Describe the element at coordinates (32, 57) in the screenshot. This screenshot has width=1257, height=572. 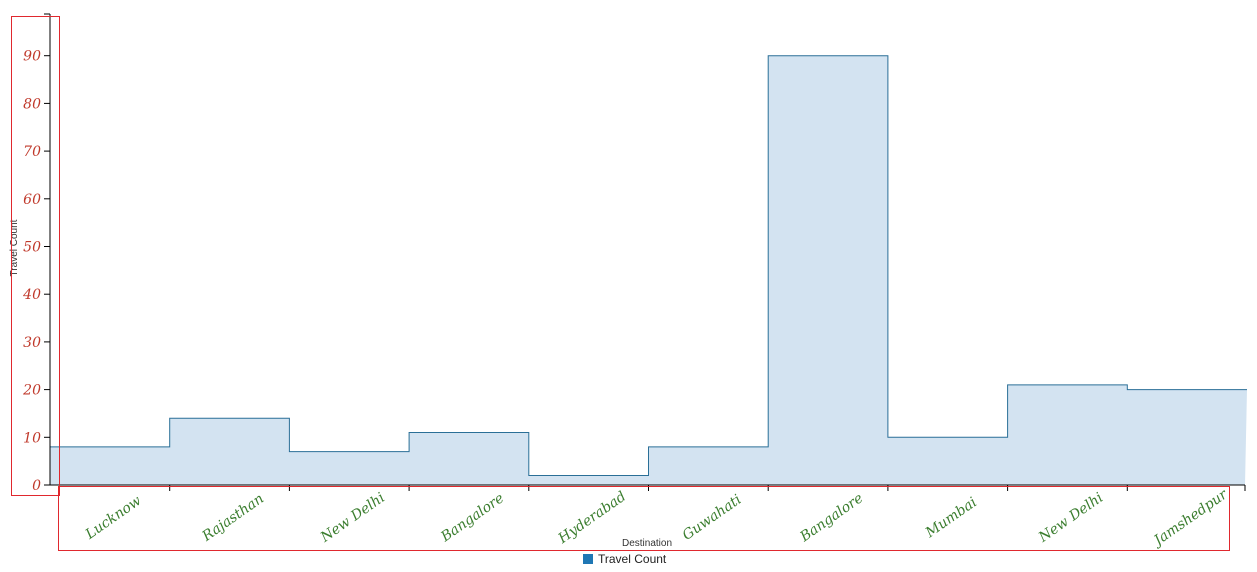
I see `y-tick-label: 90` at that location.